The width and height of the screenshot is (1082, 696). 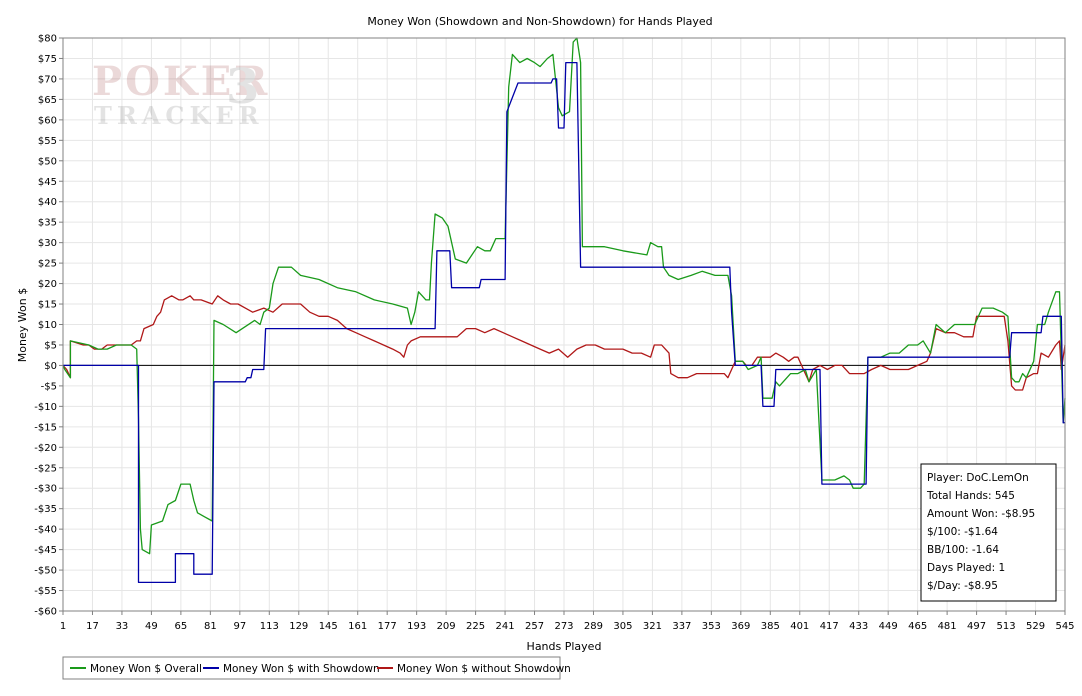 What do you see at coordinates (652, 626) in the screenshot?
I see `x-tick-label: 321` at bounding box center [652, 626].